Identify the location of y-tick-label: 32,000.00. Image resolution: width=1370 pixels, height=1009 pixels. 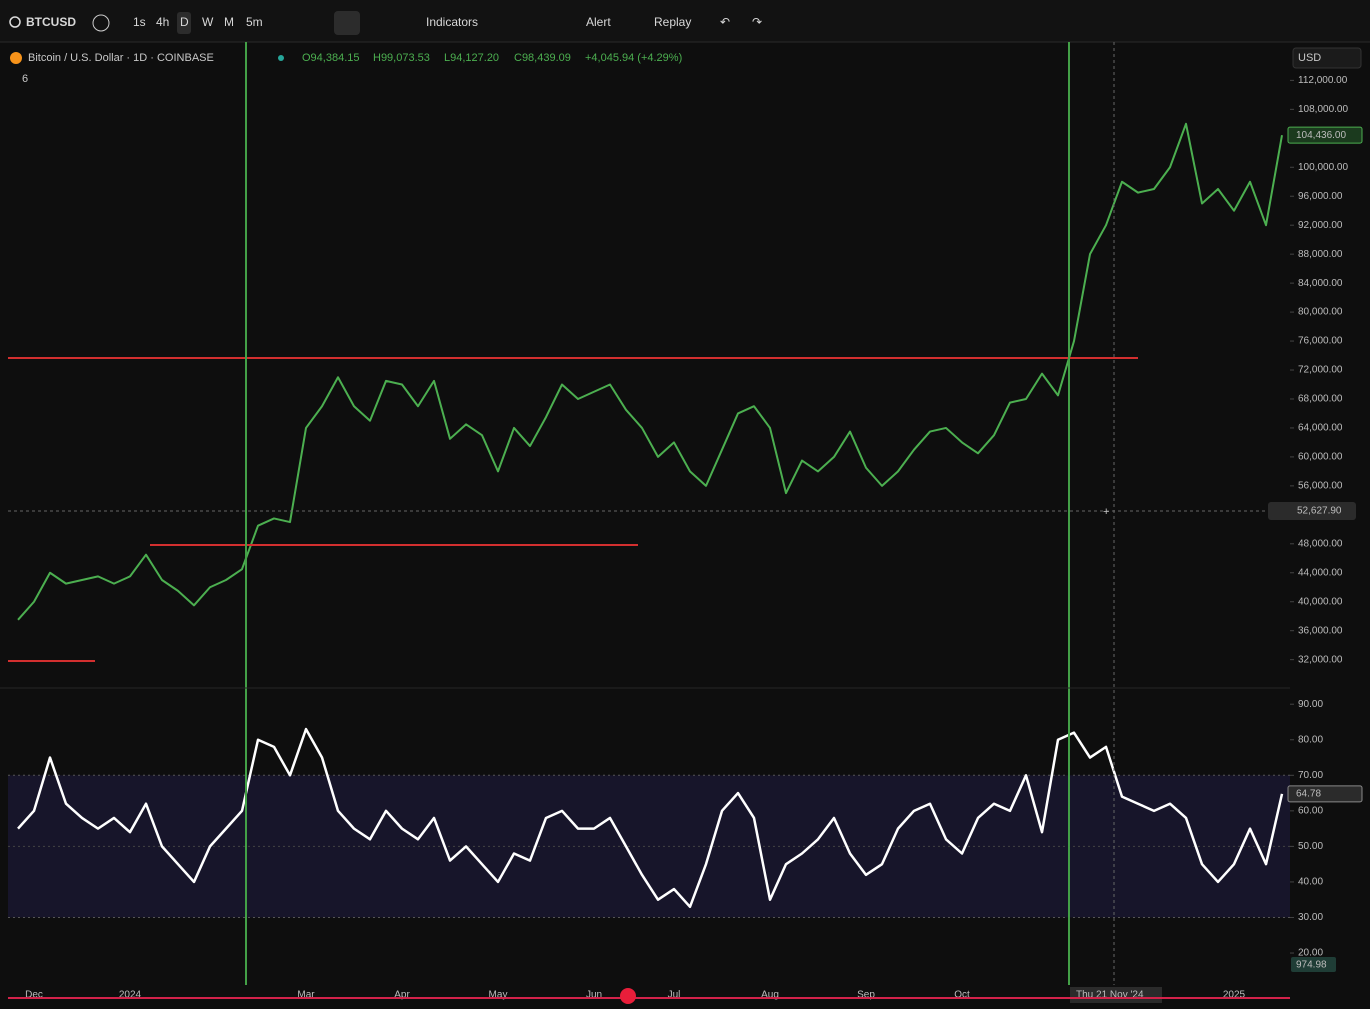
(1320, 659).